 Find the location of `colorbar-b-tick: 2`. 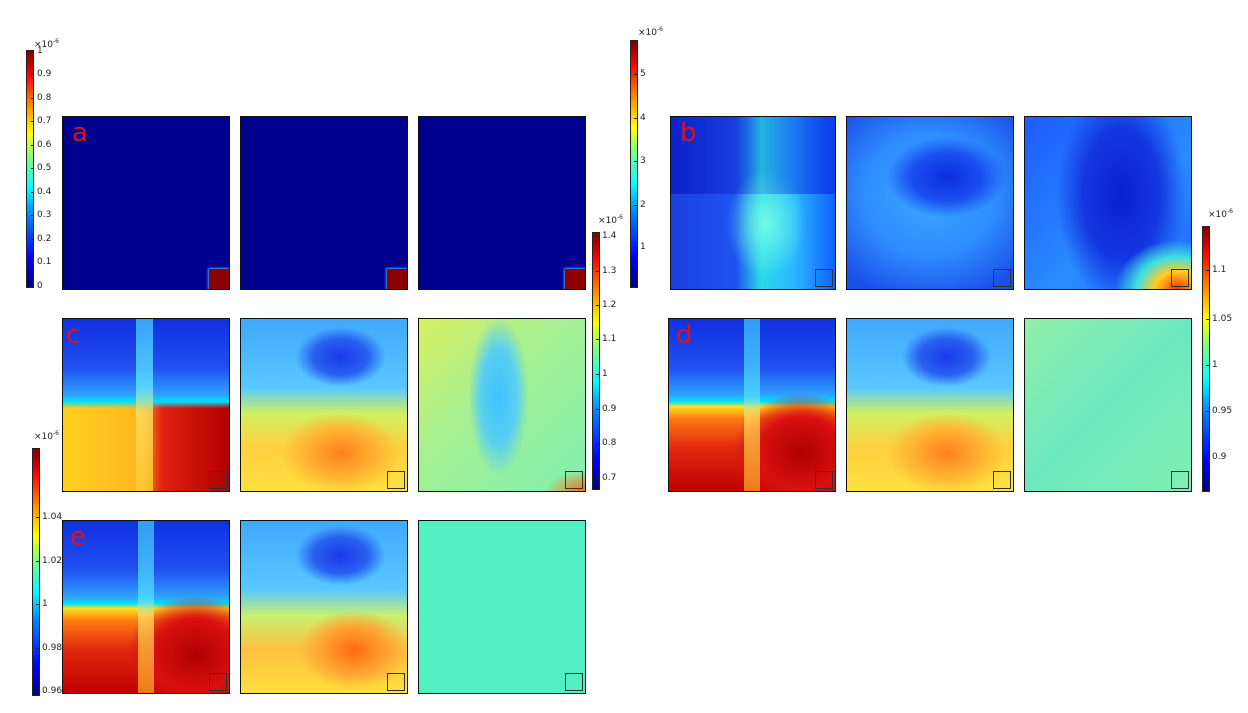

colorbar-b-tick: 2 is located at coordinates (640, 205).